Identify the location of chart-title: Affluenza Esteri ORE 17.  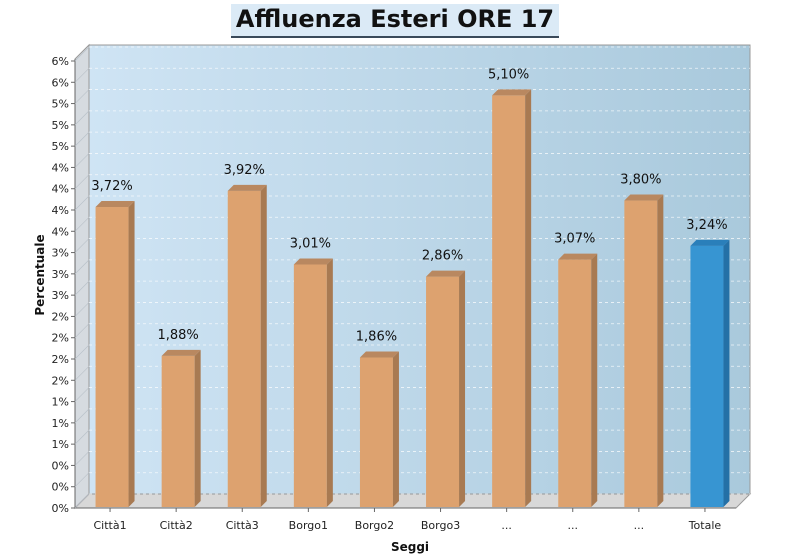
(395, 21).